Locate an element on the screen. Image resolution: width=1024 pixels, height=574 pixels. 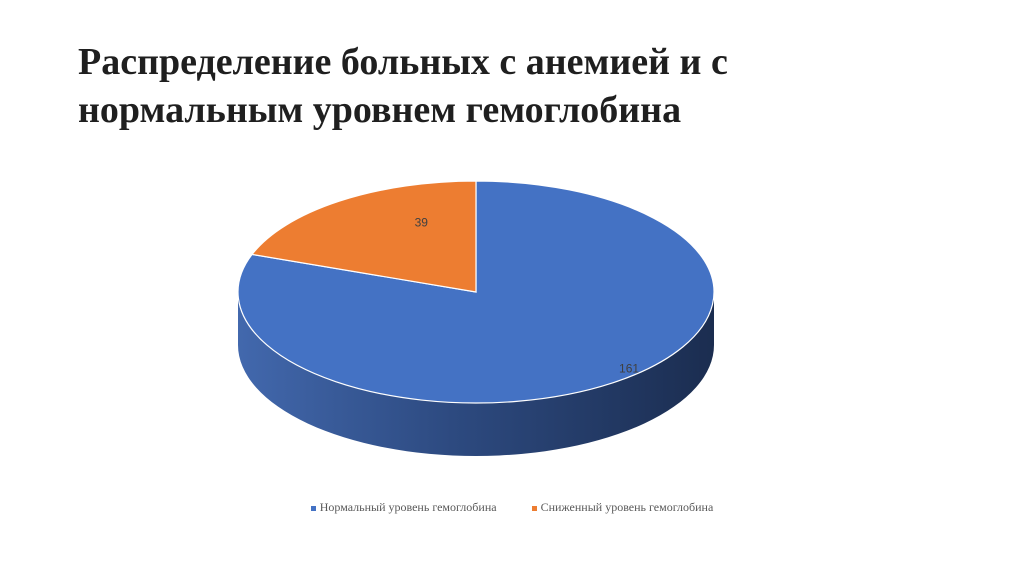
legend-marker-reduced is located at coordinates (534, 508).